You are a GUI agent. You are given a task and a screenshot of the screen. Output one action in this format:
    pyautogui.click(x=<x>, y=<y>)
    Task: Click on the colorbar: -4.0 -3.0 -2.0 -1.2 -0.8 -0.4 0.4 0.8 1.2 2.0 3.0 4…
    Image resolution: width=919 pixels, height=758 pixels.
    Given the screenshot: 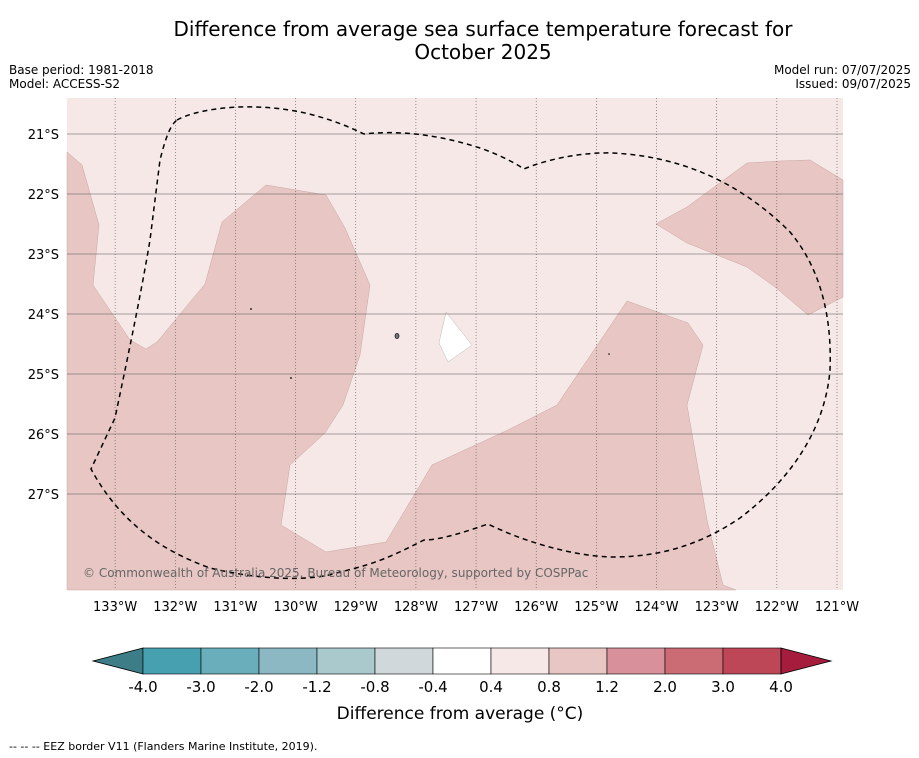 What is the action you would take?
    pyautogui.click(x=462, y=671)
    